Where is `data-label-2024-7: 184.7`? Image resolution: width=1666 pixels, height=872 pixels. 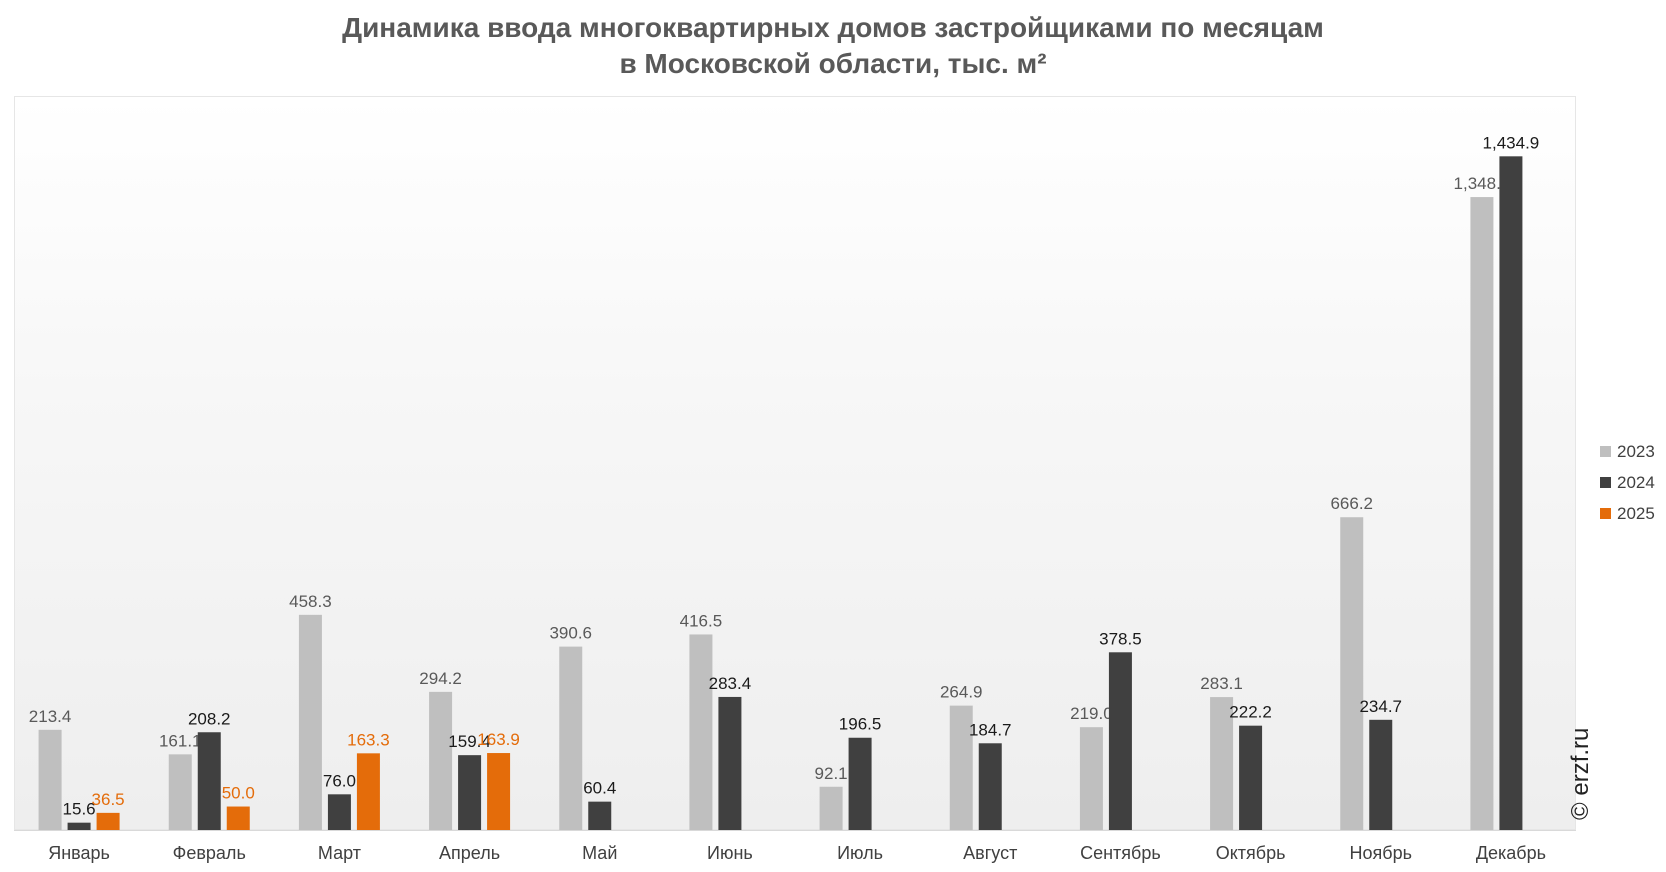 data-label-2024-7: 184.7 is located at coordinates (990, 729).